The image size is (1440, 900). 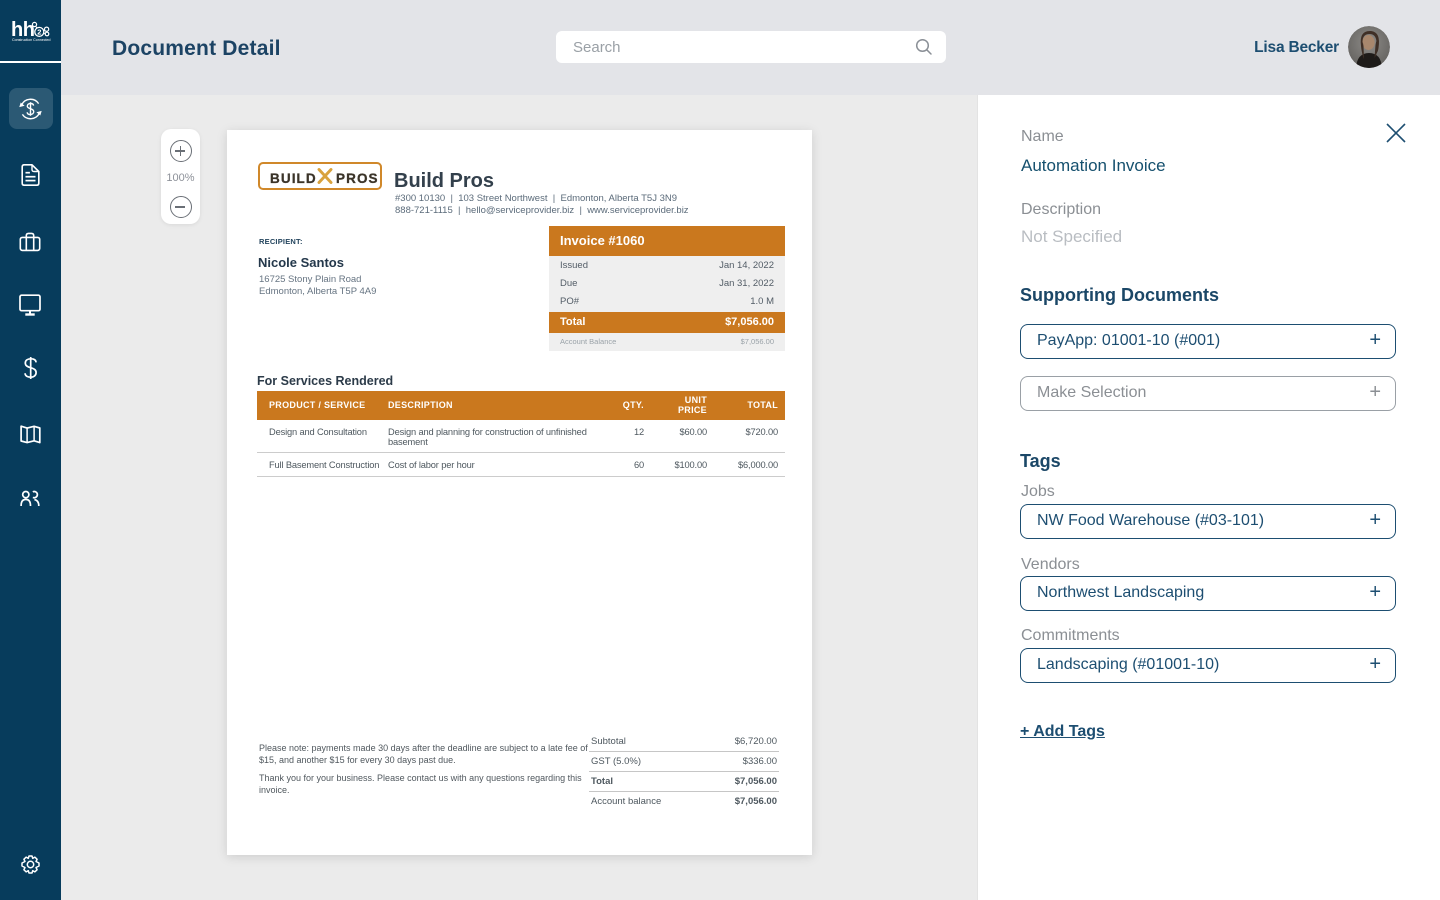 What do you see at coordinates (39, 32) in the screenshot?
I see `svg-text: 2` at bounding box center [39, 32].